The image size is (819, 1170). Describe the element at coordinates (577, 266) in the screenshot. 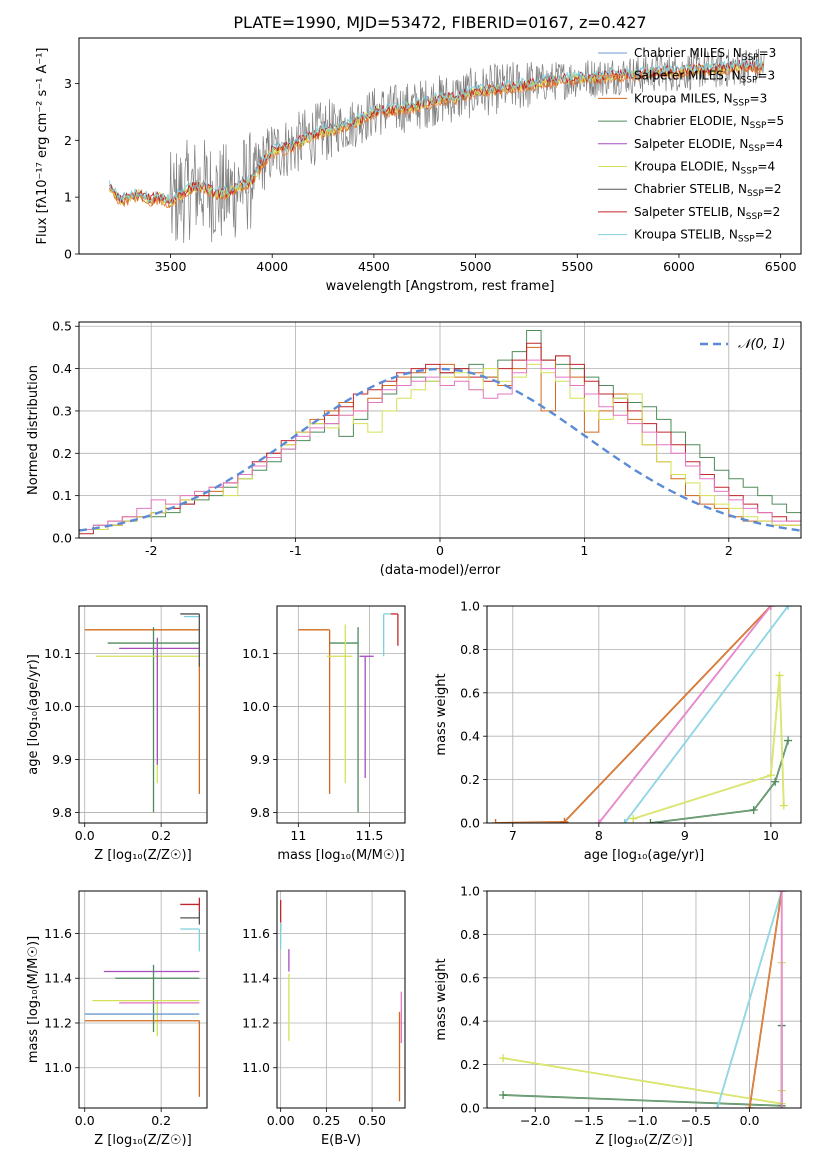

I see `x-tick-label: 5500` at that location.